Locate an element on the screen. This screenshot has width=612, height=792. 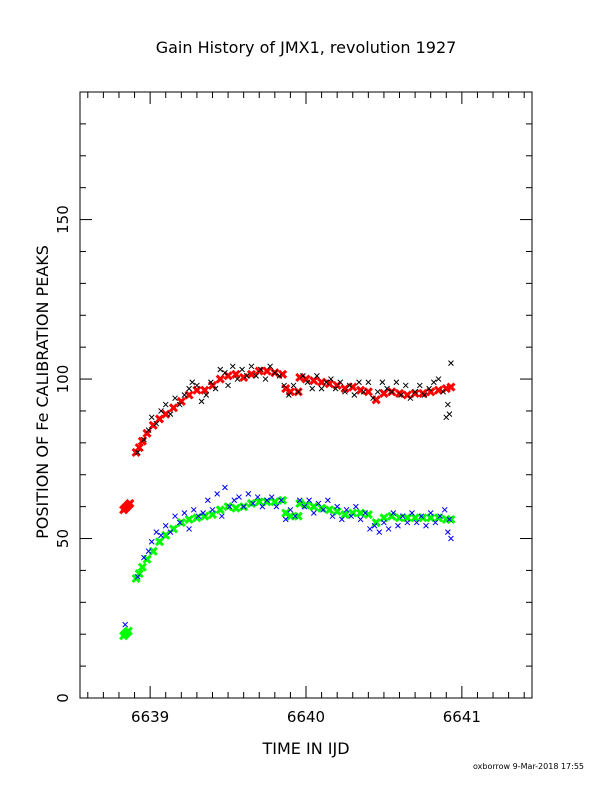
y-tick-label: 100 is located at coordinates (63, 379).